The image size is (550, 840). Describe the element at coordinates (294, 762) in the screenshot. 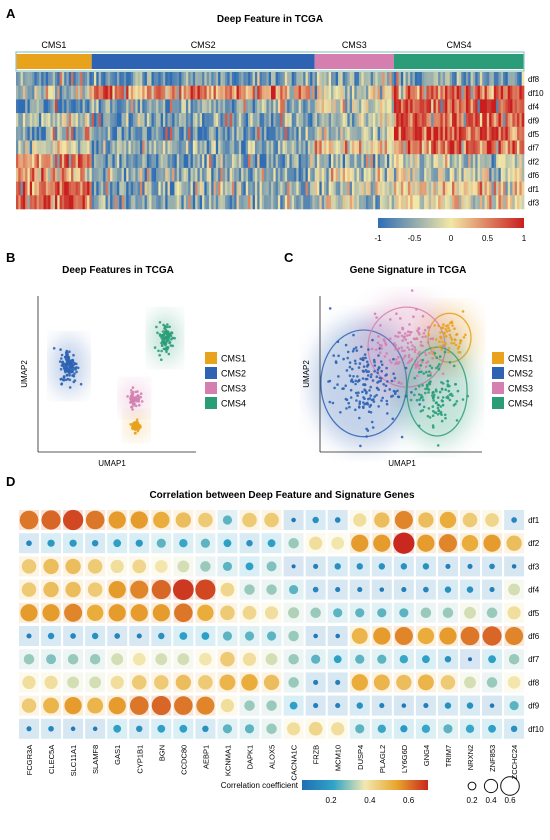

I see `bubble-gene-label: CACNA1C` at that location.